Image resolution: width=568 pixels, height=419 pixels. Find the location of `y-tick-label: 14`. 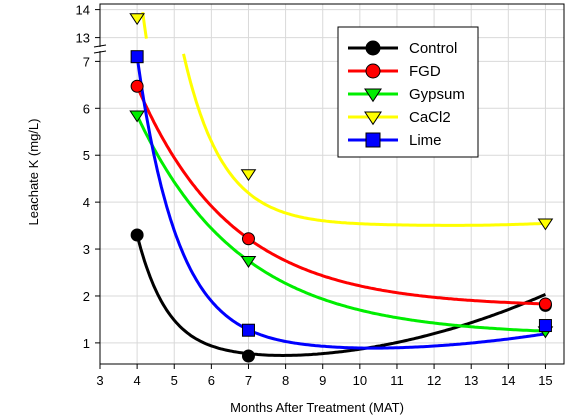

y-tick-label: 14 is located at coordinates (83, 10).